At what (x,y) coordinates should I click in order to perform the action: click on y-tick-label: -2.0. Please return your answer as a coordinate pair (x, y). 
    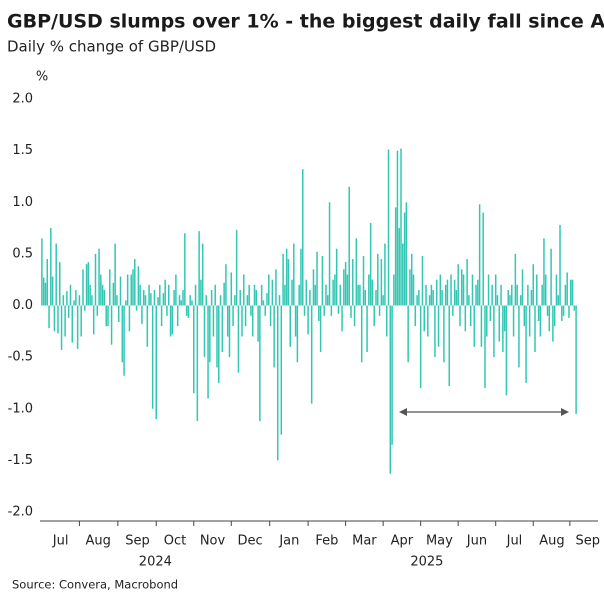
    Looking at the image, I should click on (20, 512).